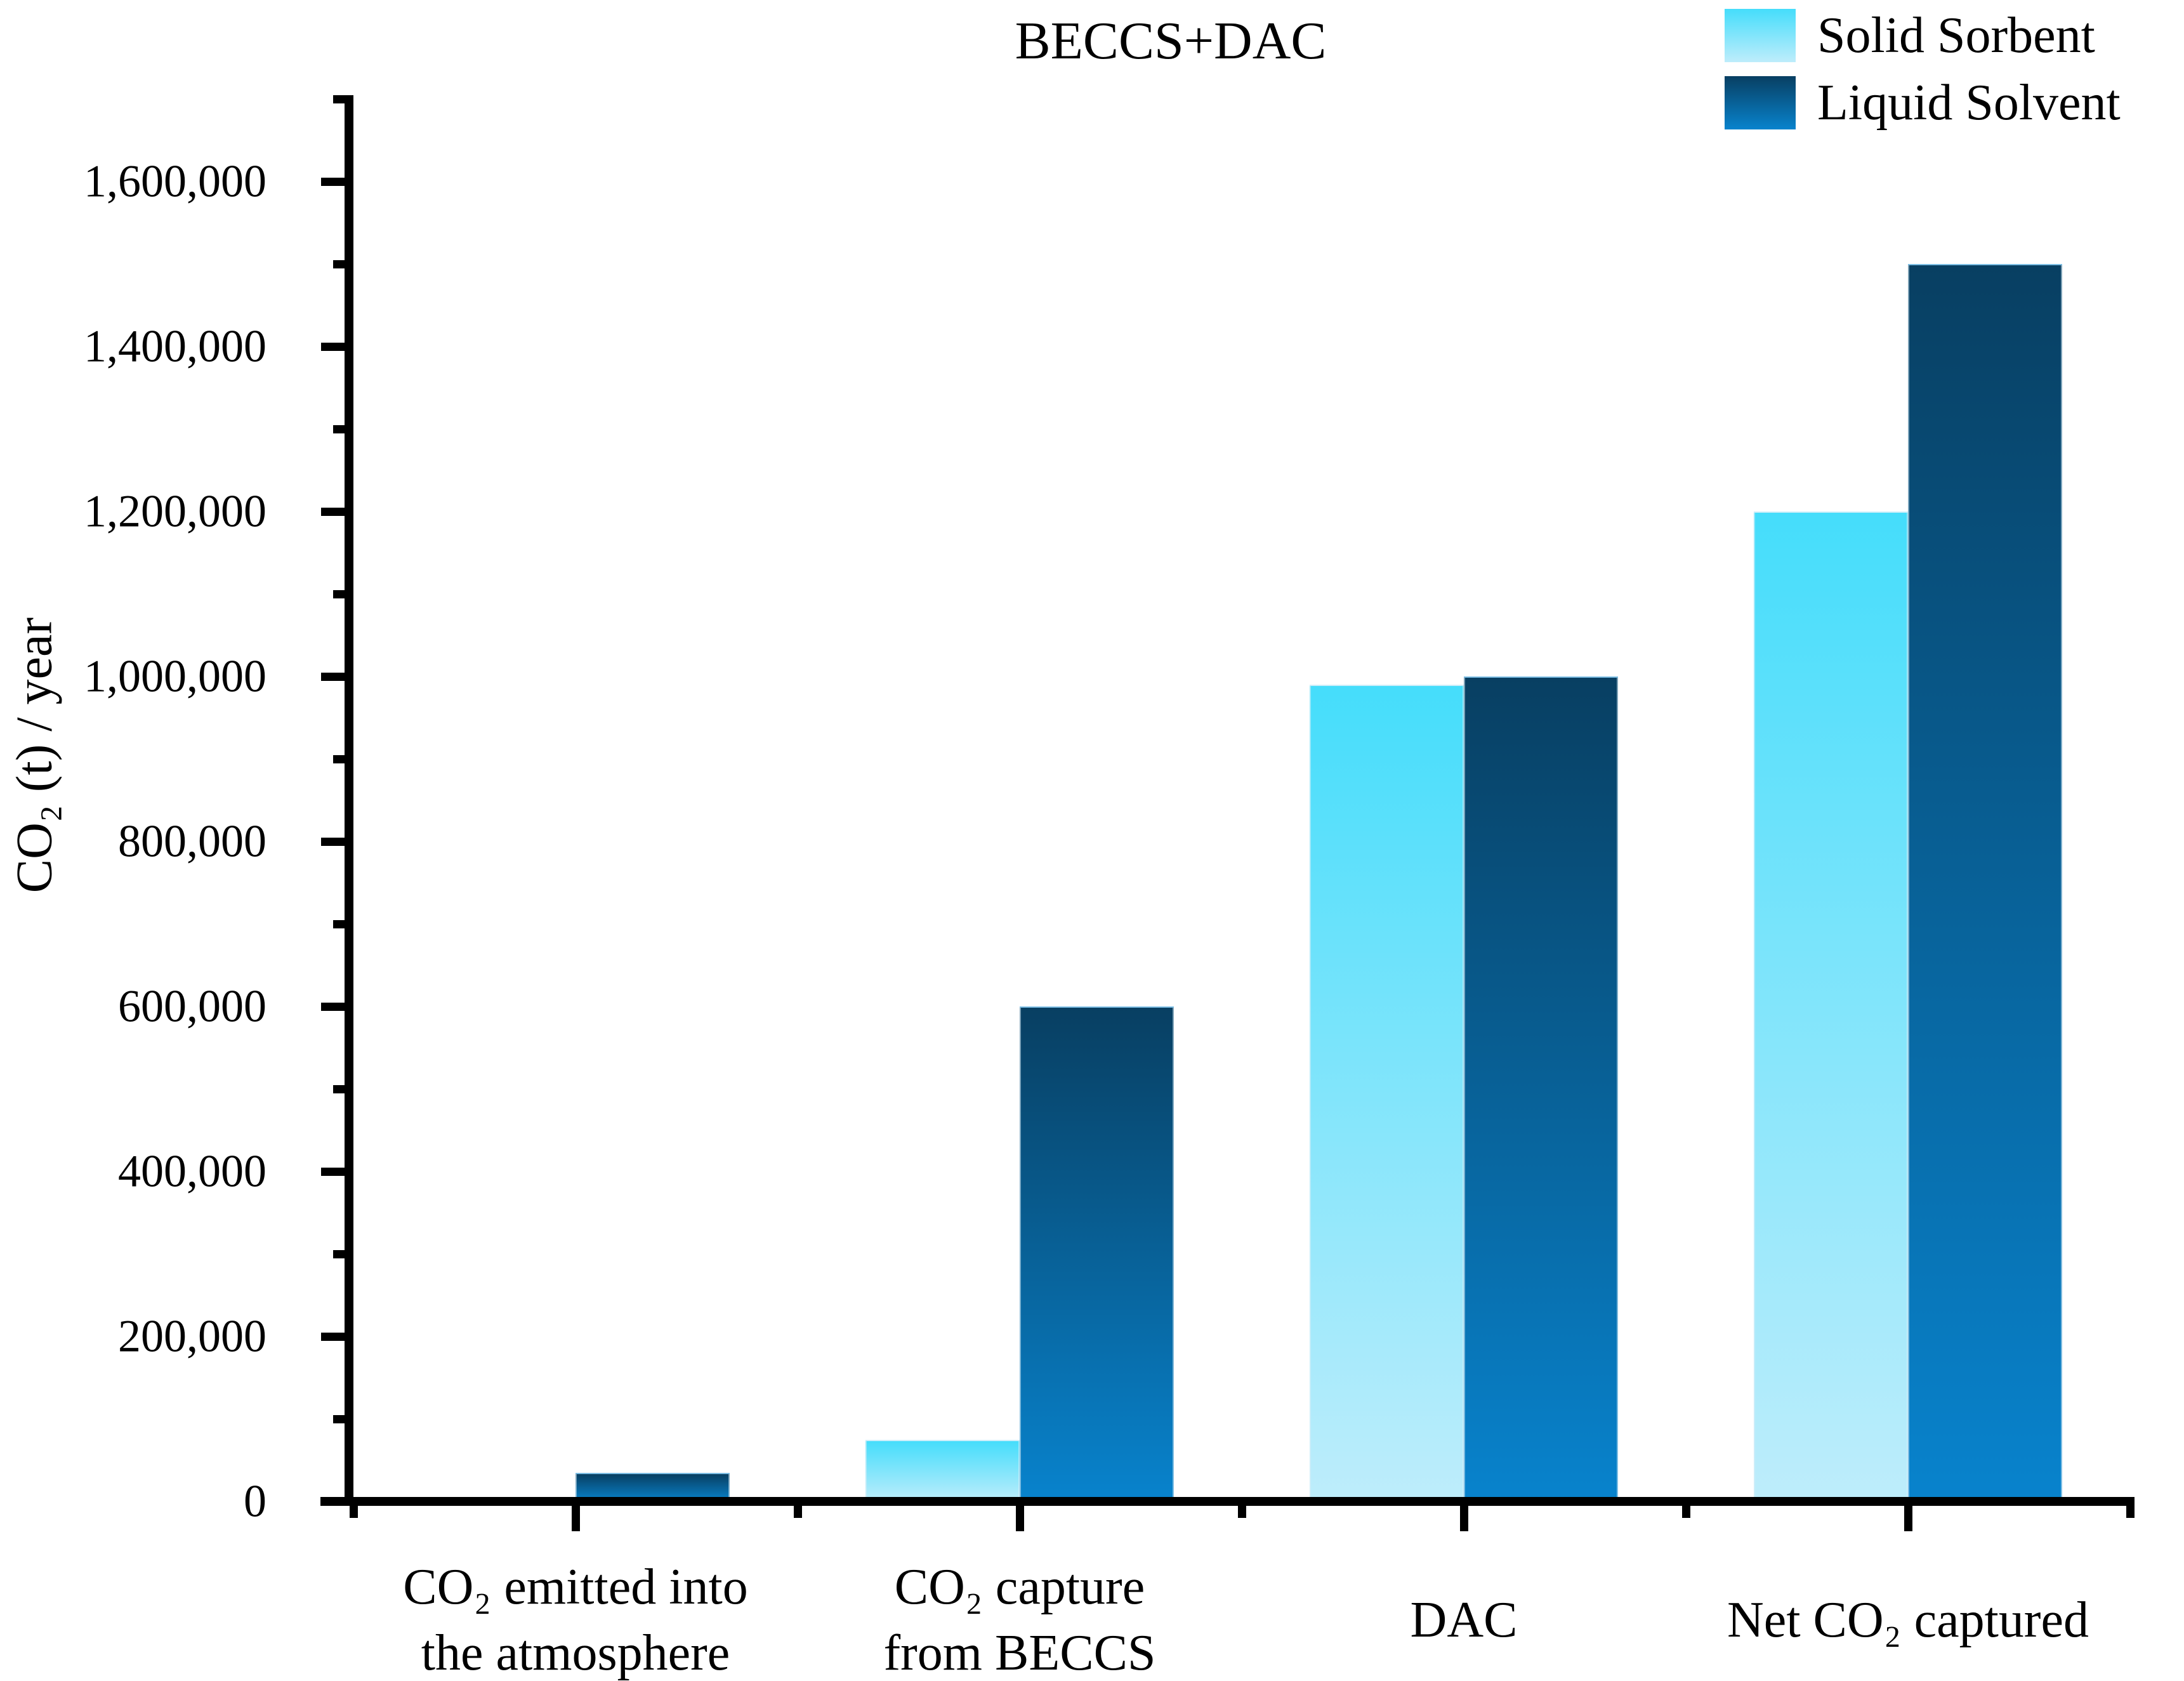 Image resolution: width=2184 pixels, height=1681 pixels. What do you see at coordinates (175, 181) in the screenshot?
I see `y-tick-label: 1,600,000` at bounding box center [175, 181].